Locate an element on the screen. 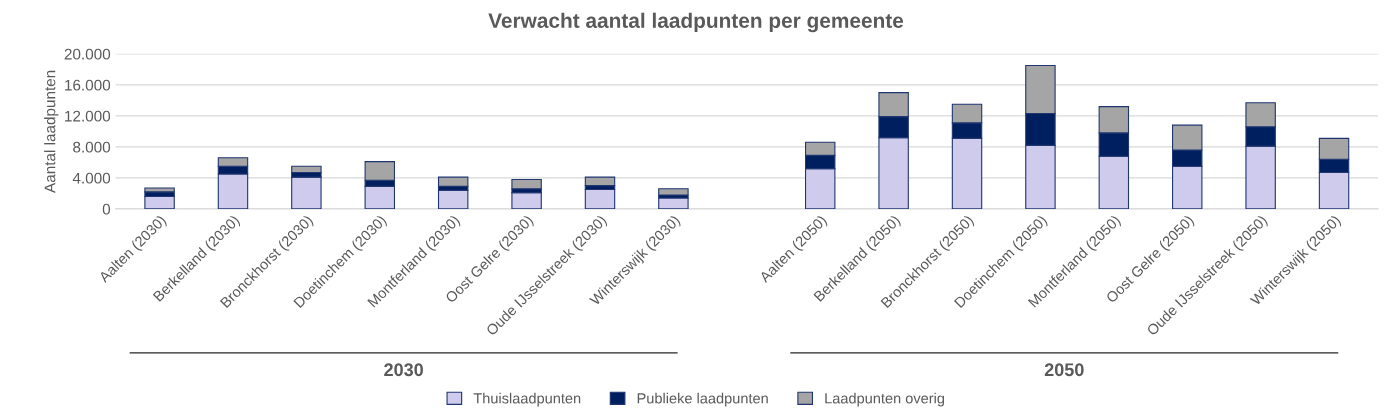 The width and height of the screenshot is (1392, 408). text: 2030 is located at coordinates (403, 370).